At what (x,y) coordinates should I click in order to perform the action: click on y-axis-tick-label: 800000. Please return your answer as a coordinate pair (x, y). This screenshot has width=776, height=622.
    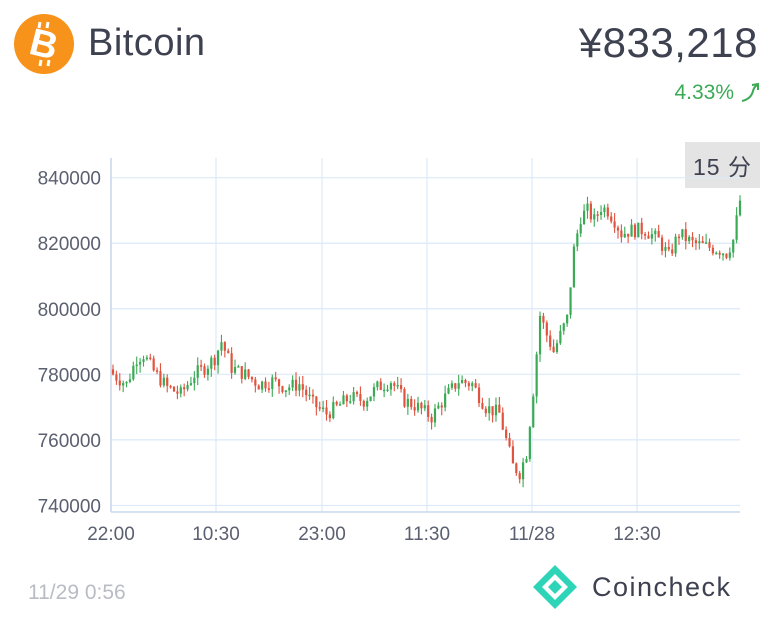
    Looking at the image, I should click on (69, 310).